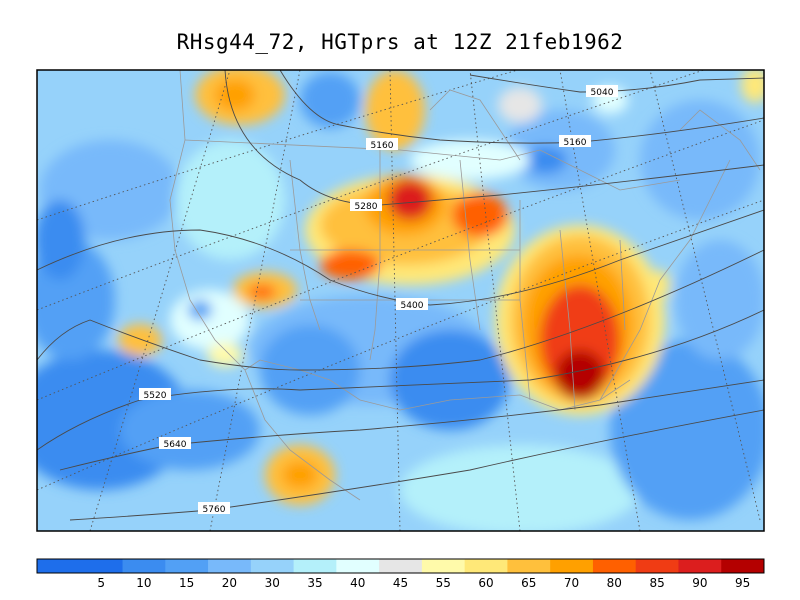  I want to click on colorbar: 5 10 15 20 30 35 40 45 55 60 65 70 80 85 90 95, so click(400, 574).